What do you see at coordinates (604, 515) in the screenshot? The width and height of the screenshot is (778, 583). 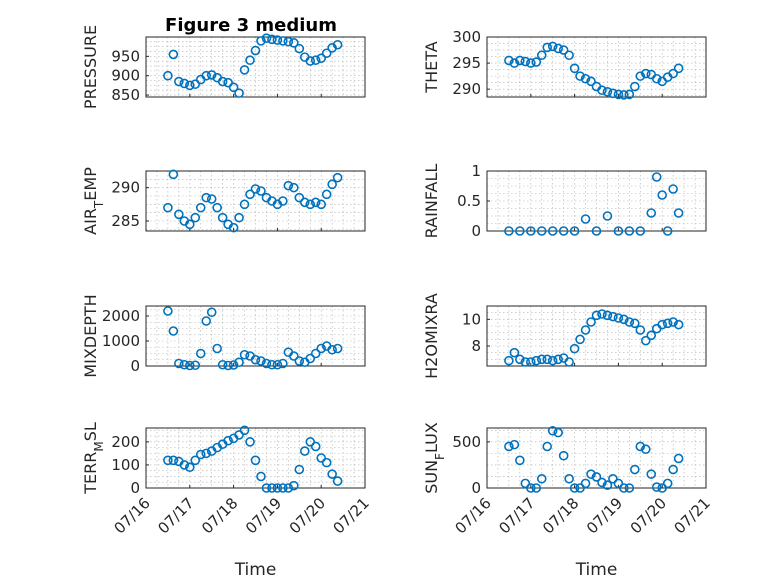 I see `x-tick-label: 07/19` at bounding box center [604, 515].